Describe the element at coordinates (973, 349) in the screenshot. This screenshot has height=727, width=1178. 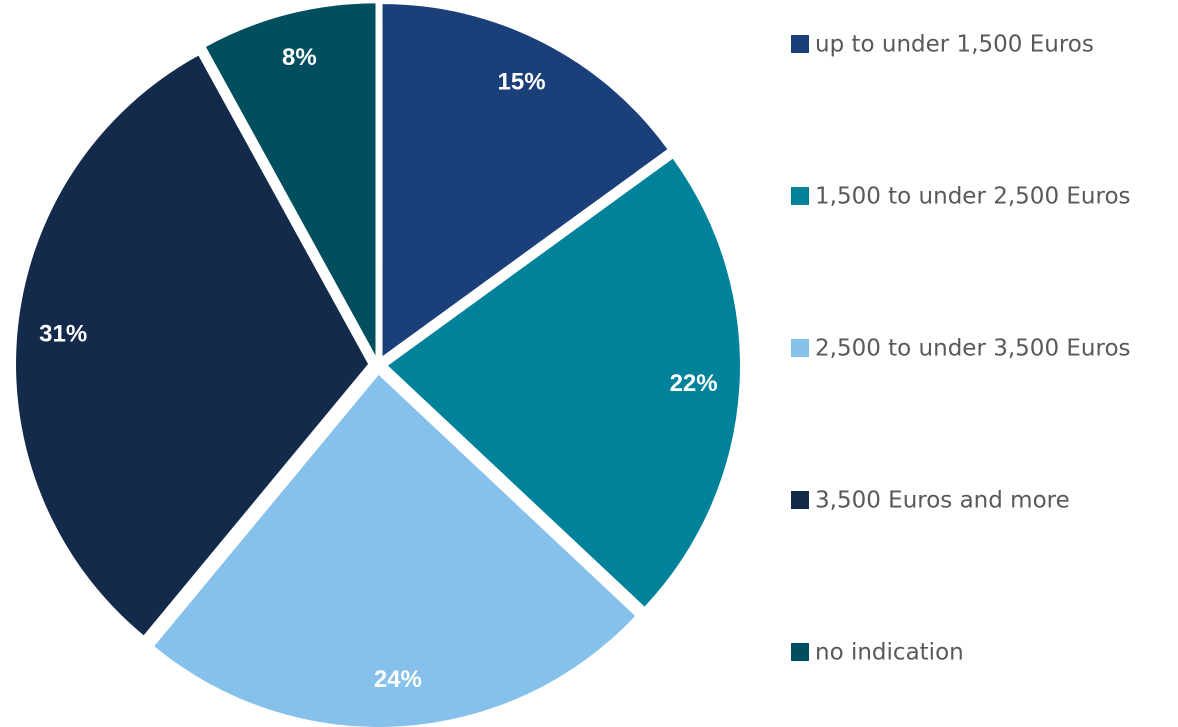
I see `legend-label: 2,500 to under 3,500 Euros` at that location.